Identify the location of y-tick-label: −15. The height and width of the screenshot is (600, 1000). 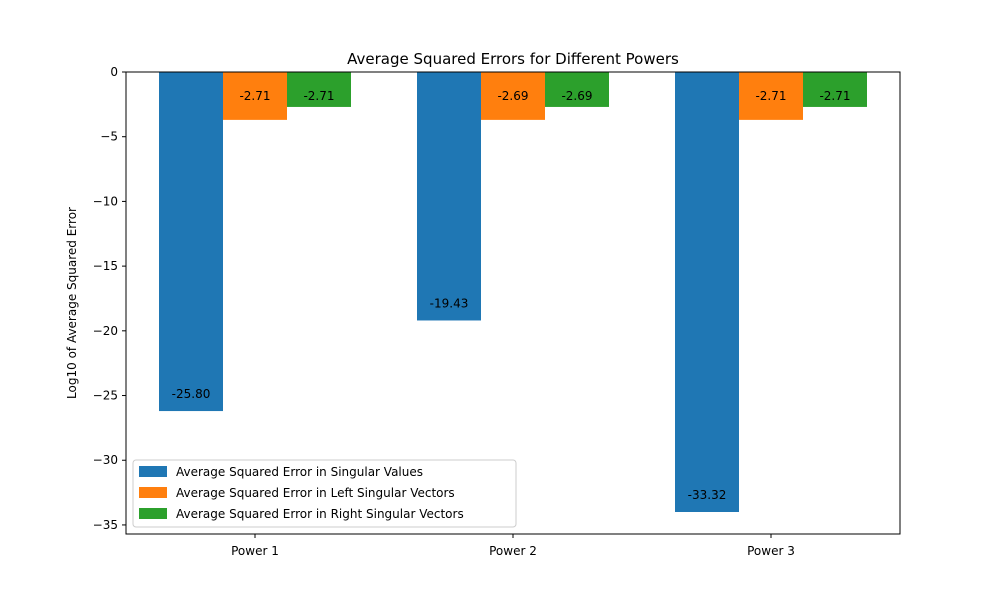
(105, 266).